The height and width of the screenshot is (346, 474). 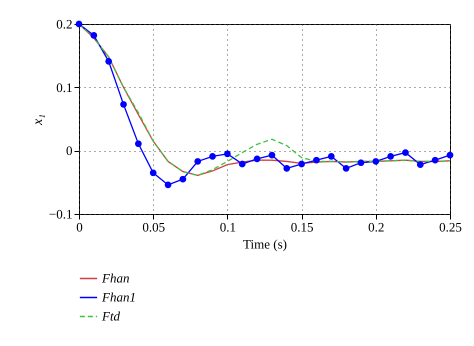 What do you see at coordinates (228, 227) in the screenshot?
I see `x-tick-label: 0.1` at bounding box center [228, 227].